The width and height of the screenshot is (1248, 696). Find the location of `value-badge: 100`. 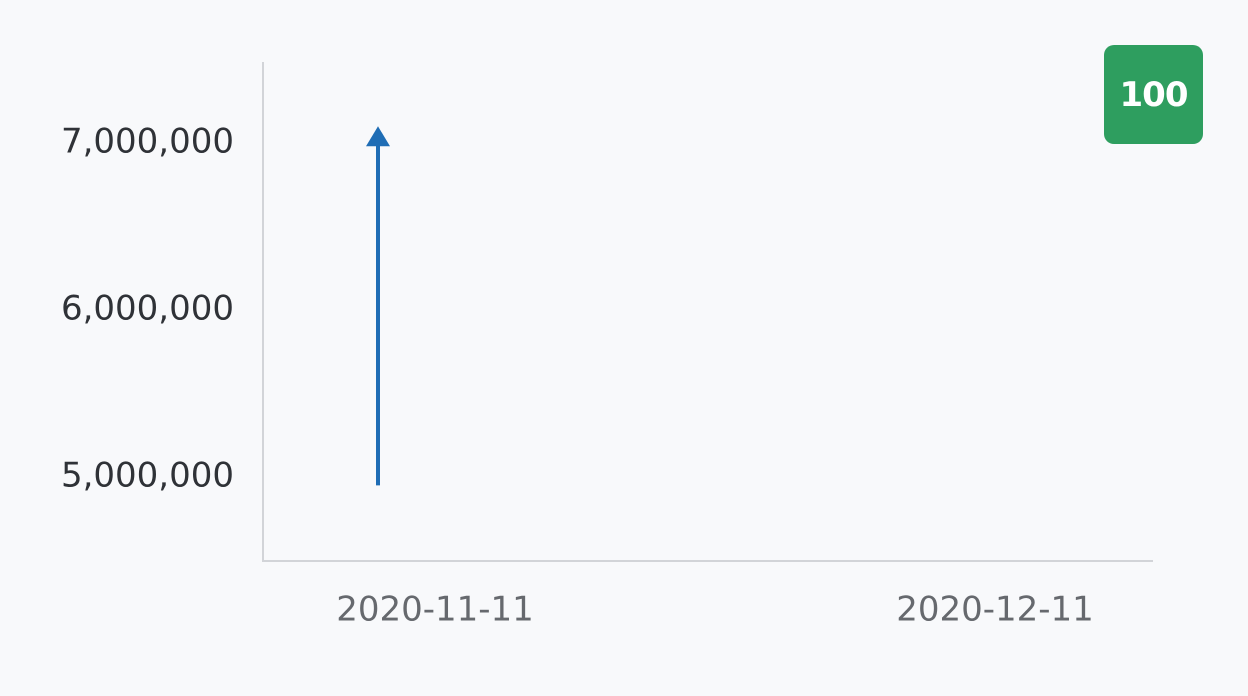

value-badge: 100 is located at coordinates (1153, 94).